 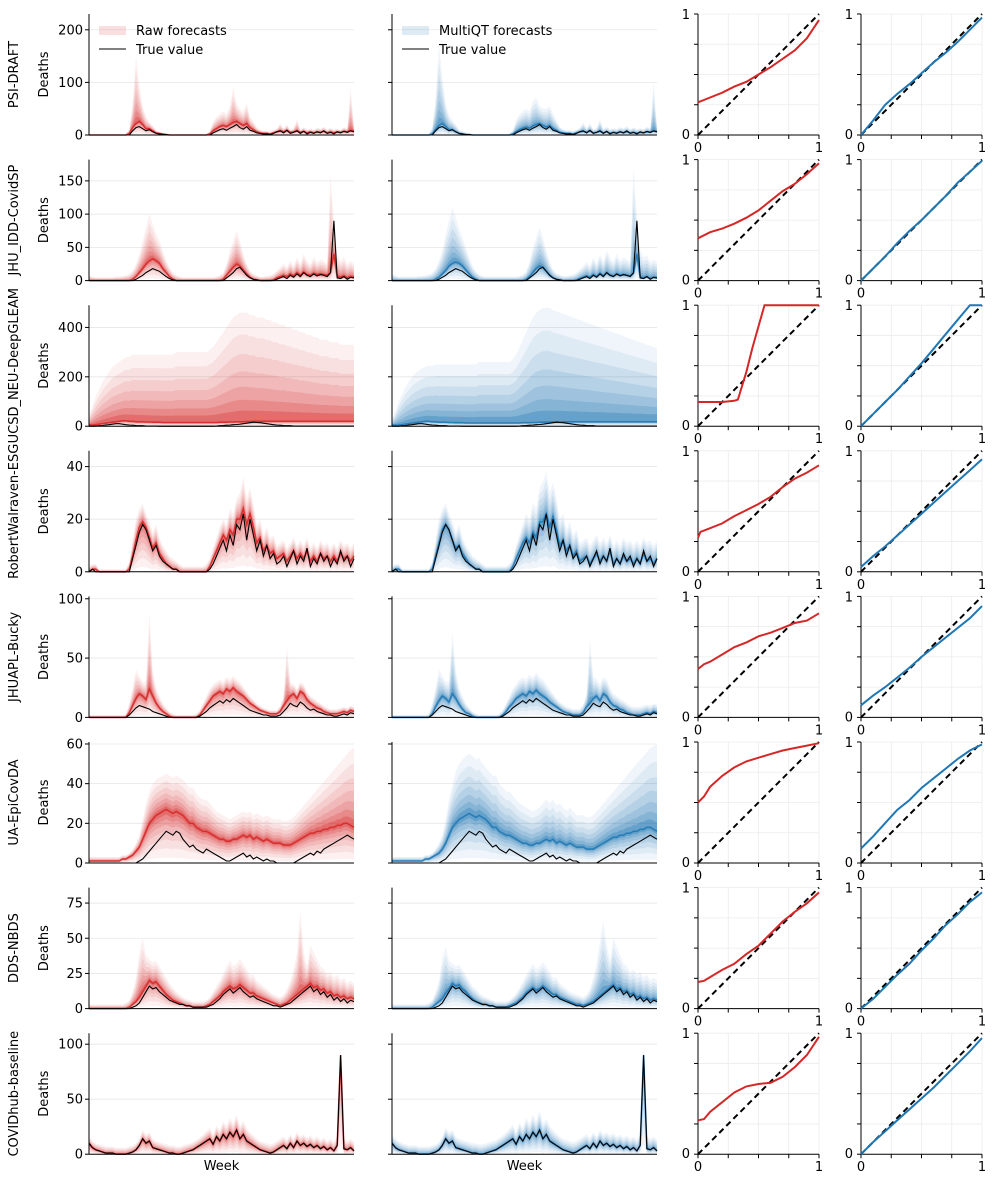 I want to click on raw-panel-5: 0 20 40 60 Deaths UA-EpiCovDA, so click(x=181, y=804).